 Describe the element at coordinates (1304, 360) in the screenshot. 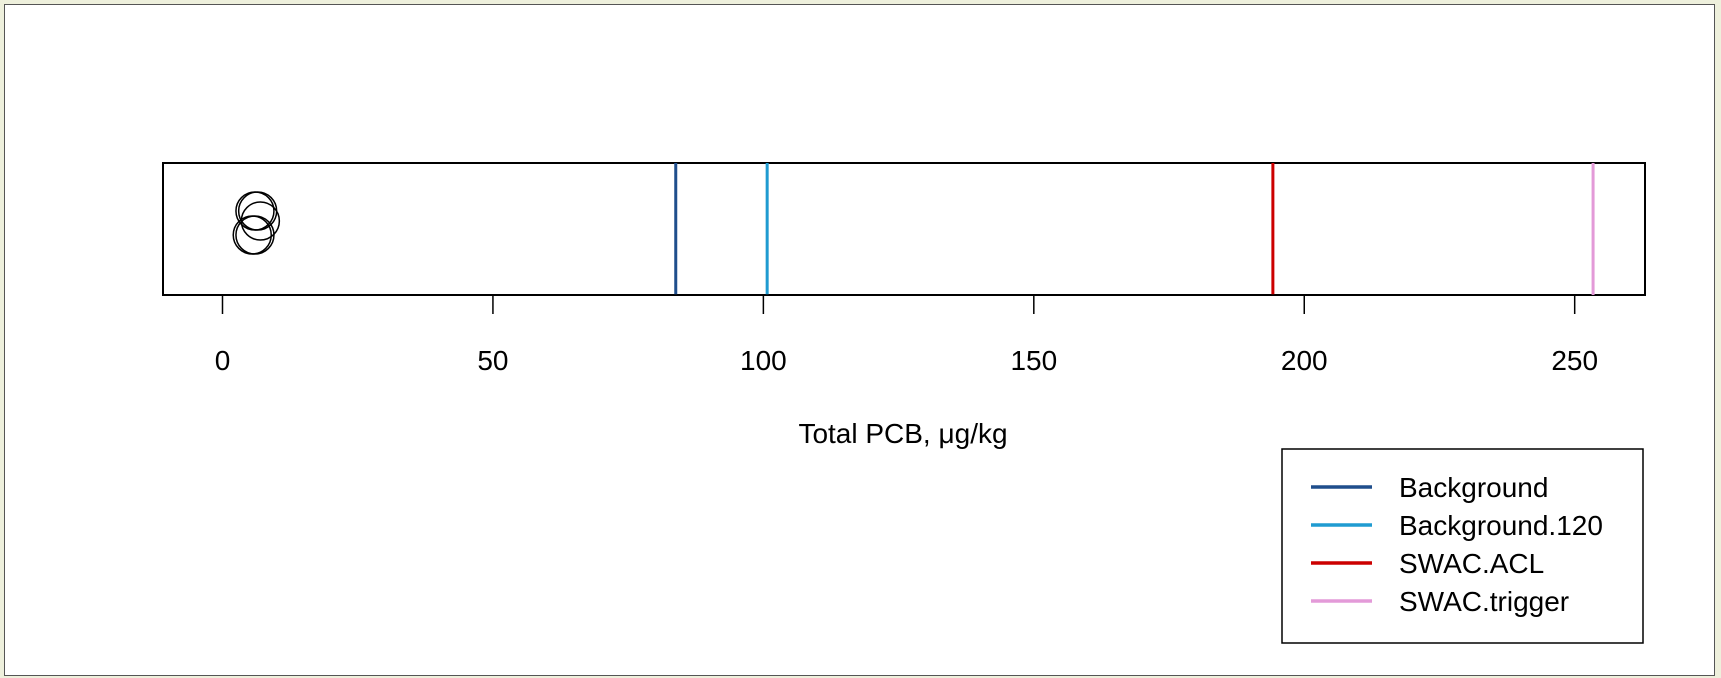

I see `x-tick-label: 200` at that location.